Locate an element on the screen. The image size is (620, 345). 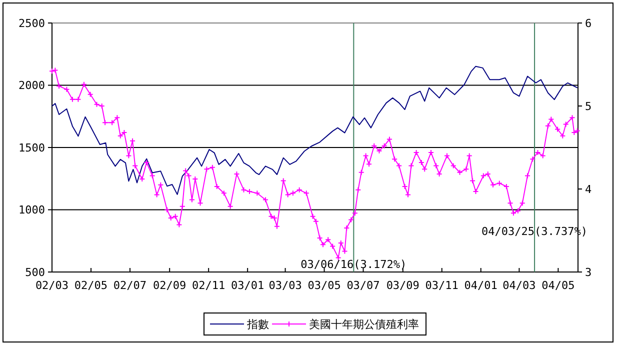
y2-tick-label: 3 is located at coordinates (588, 272).